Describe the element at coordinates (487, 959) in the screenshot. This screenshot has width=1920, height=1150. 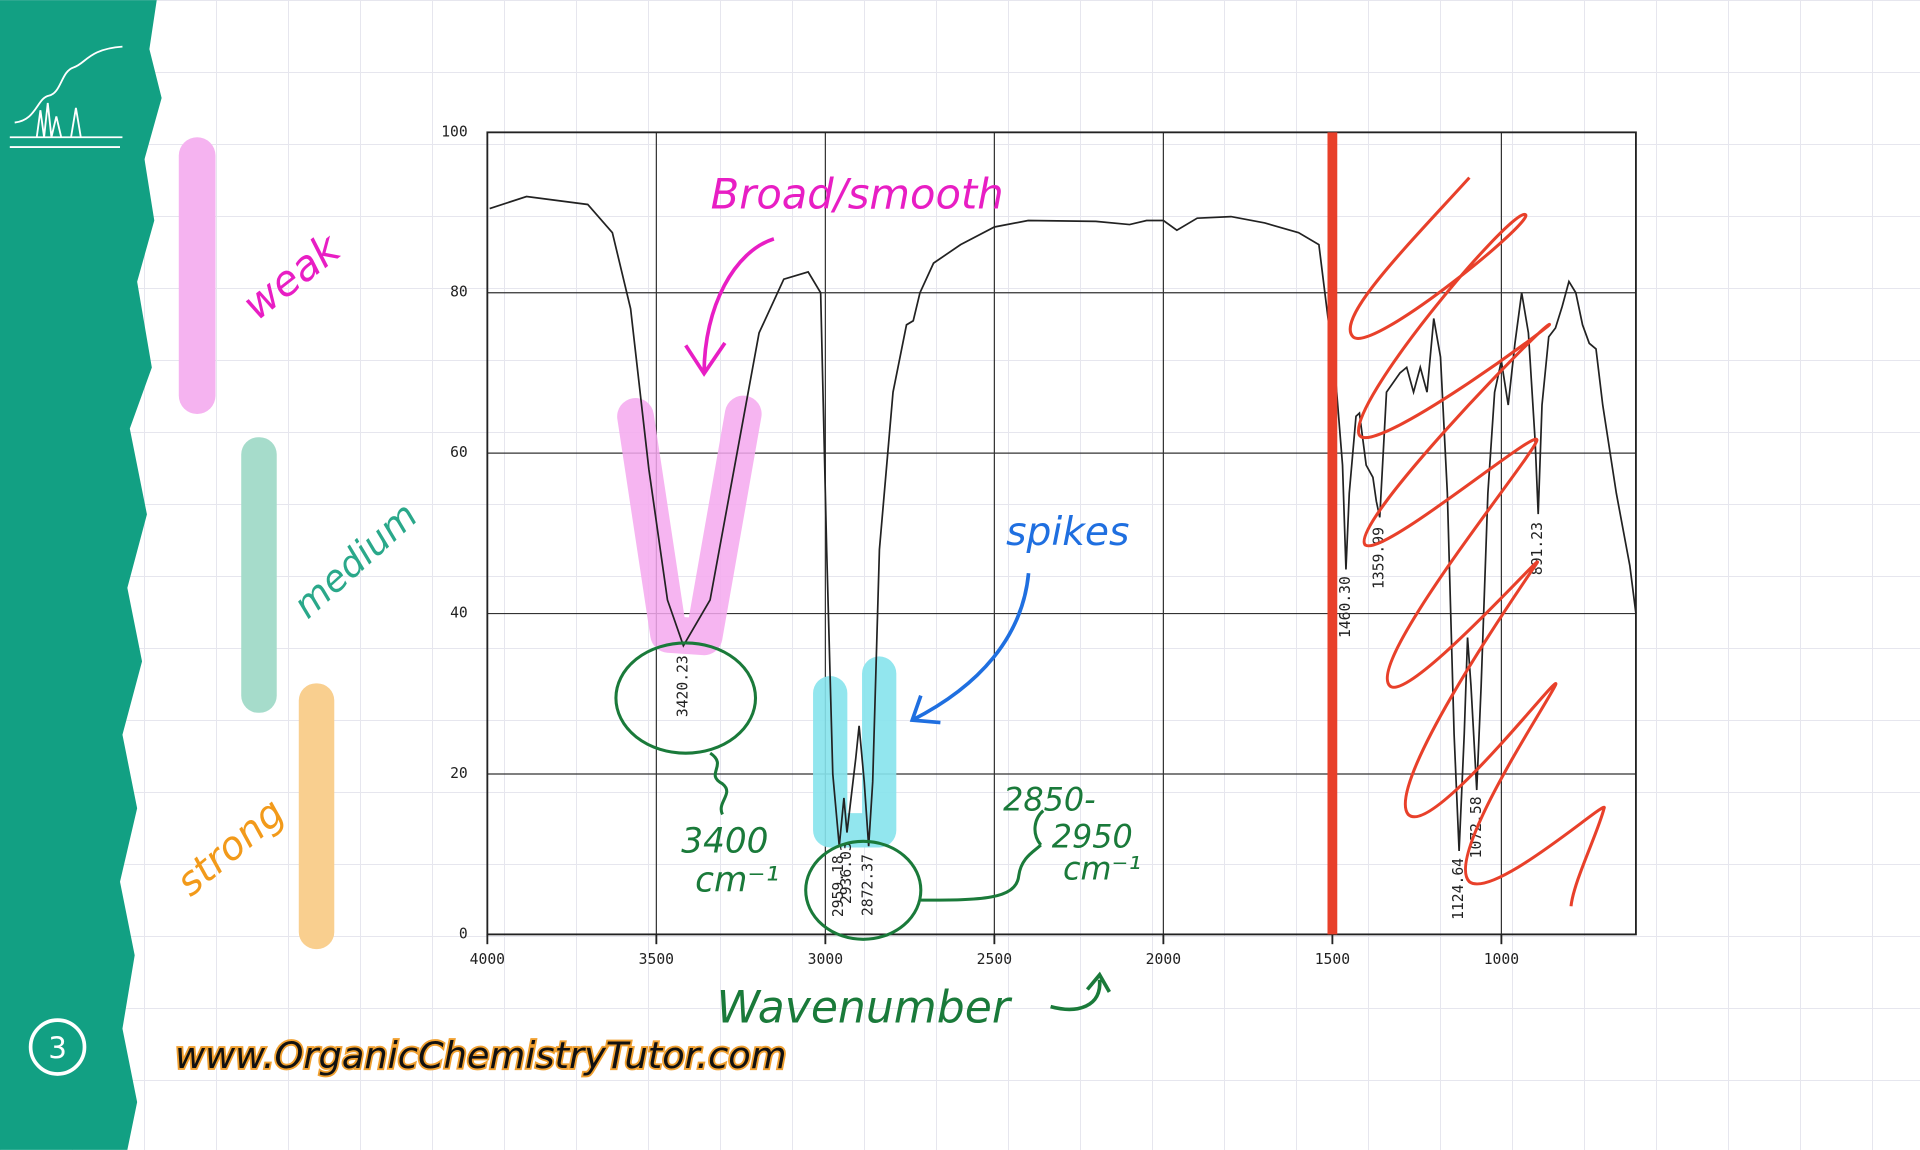
I see `x-tick-label: 4000` at that location.